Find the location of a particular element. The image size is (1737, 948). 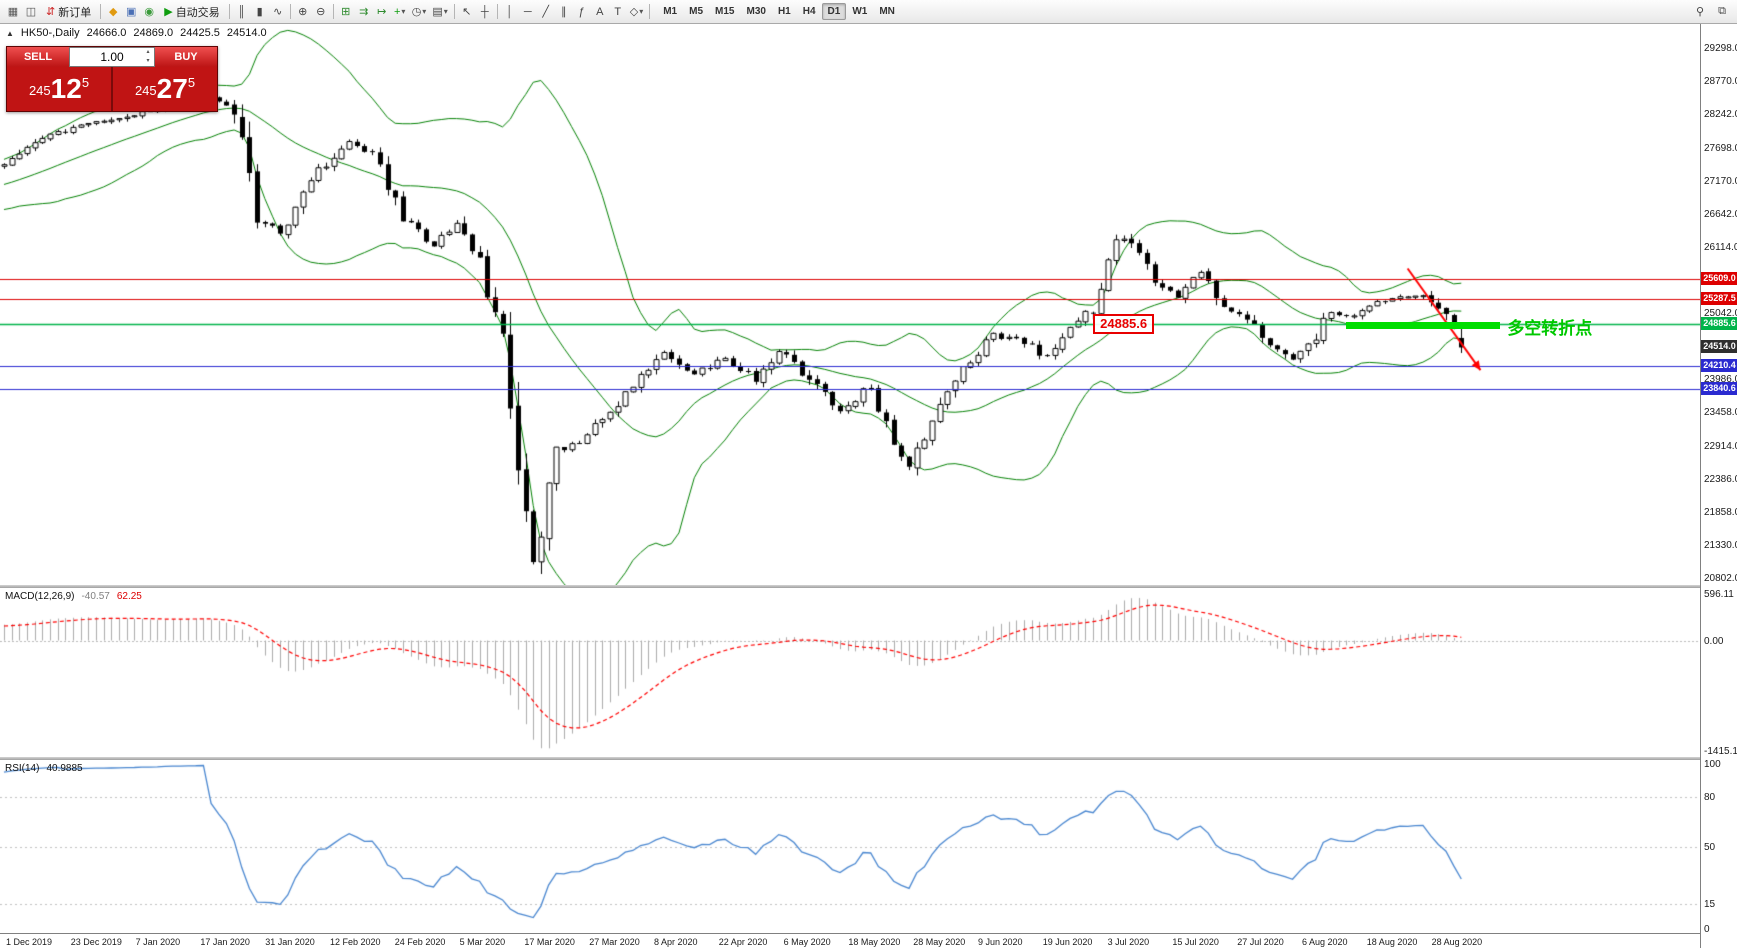

sell-price: 245 12 5 is located at coordinates (60, 89).